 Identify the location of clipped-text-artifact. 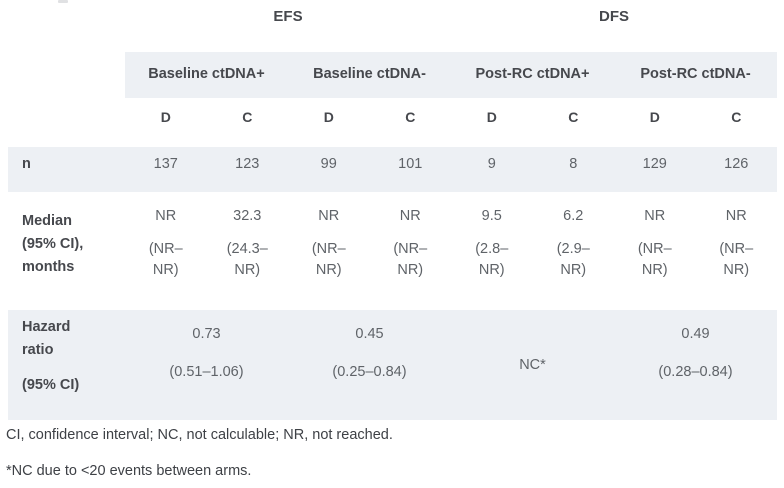
(63, 1).